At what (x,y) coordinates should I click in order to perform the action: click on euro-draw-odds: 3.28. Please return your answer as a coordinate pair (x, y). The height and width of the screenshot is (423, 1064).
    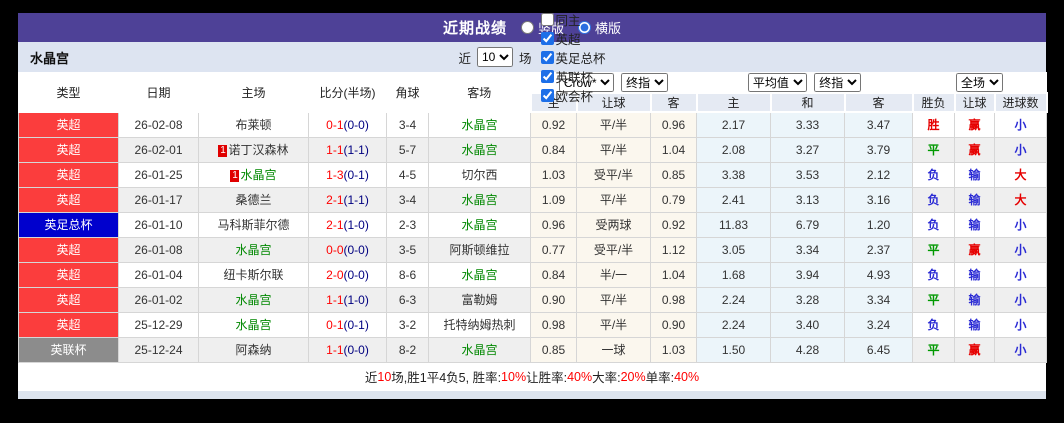
    Looking at the image, I should click on (808, 299).